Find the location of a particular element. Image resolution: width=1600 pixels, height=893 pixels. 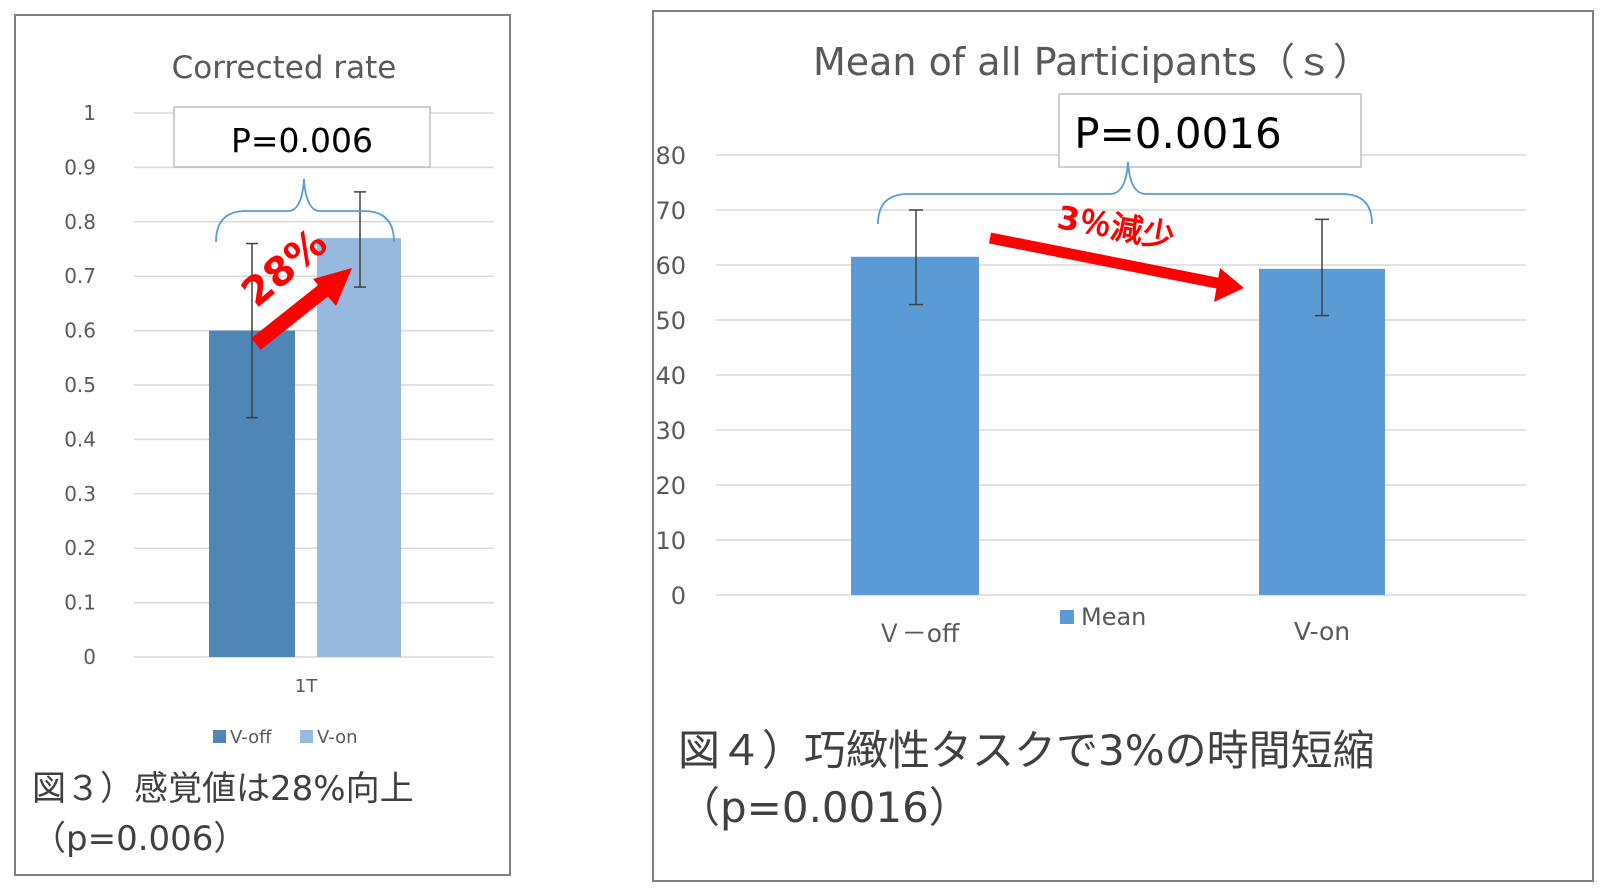

y-tick-label: 0.5 is located at coordinates (80, 385).